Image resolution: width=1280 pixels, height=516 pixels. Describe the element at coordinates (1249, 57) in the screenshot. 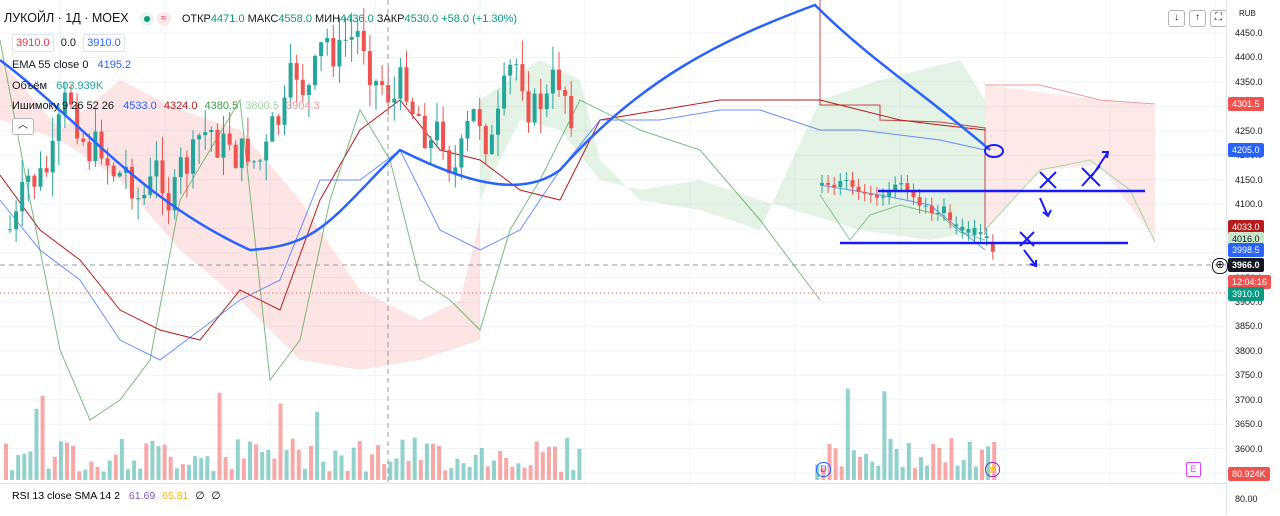

I see `price-tick: 4400.0` at that location.